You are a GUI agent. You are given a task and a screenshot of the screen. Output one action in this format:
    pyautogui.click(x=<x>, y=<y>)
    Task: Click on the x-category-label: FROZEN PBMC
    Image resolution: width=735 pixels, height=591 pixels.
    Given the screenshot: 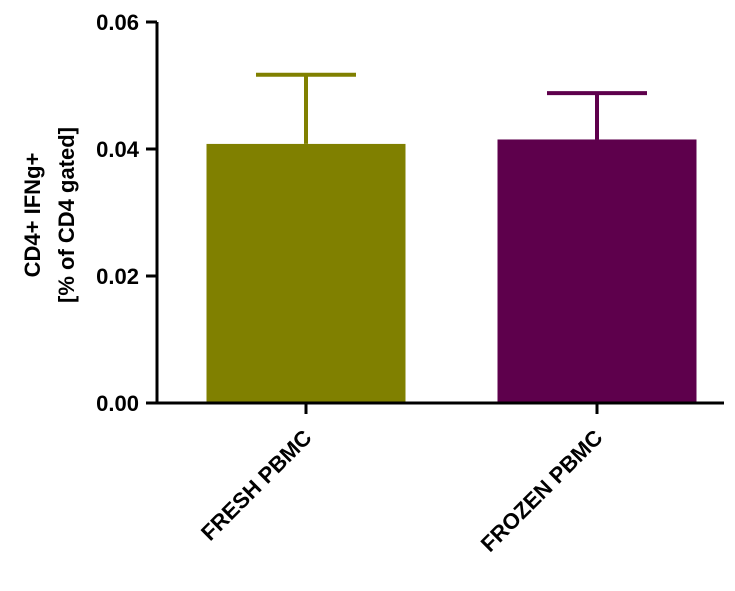 What is the action you would take?
    pyautogui.click(x=542, y=491)
    